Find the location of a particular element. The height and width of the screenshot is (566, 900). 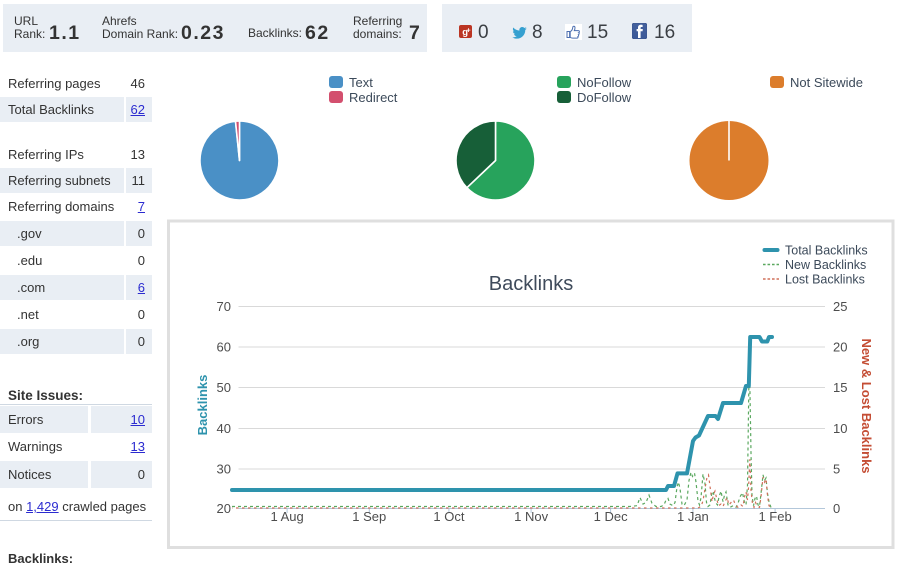

svg-text: Total Backlinks is located at coordinates (826, 251).